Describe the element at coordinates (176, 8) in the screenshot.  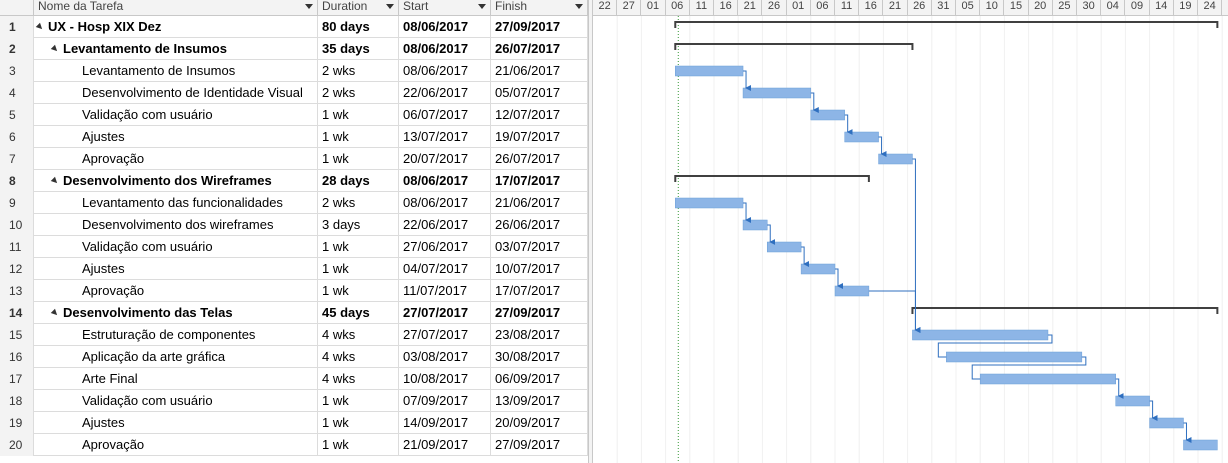
I see `name-column-header: Nome da Tarefa` at that location.